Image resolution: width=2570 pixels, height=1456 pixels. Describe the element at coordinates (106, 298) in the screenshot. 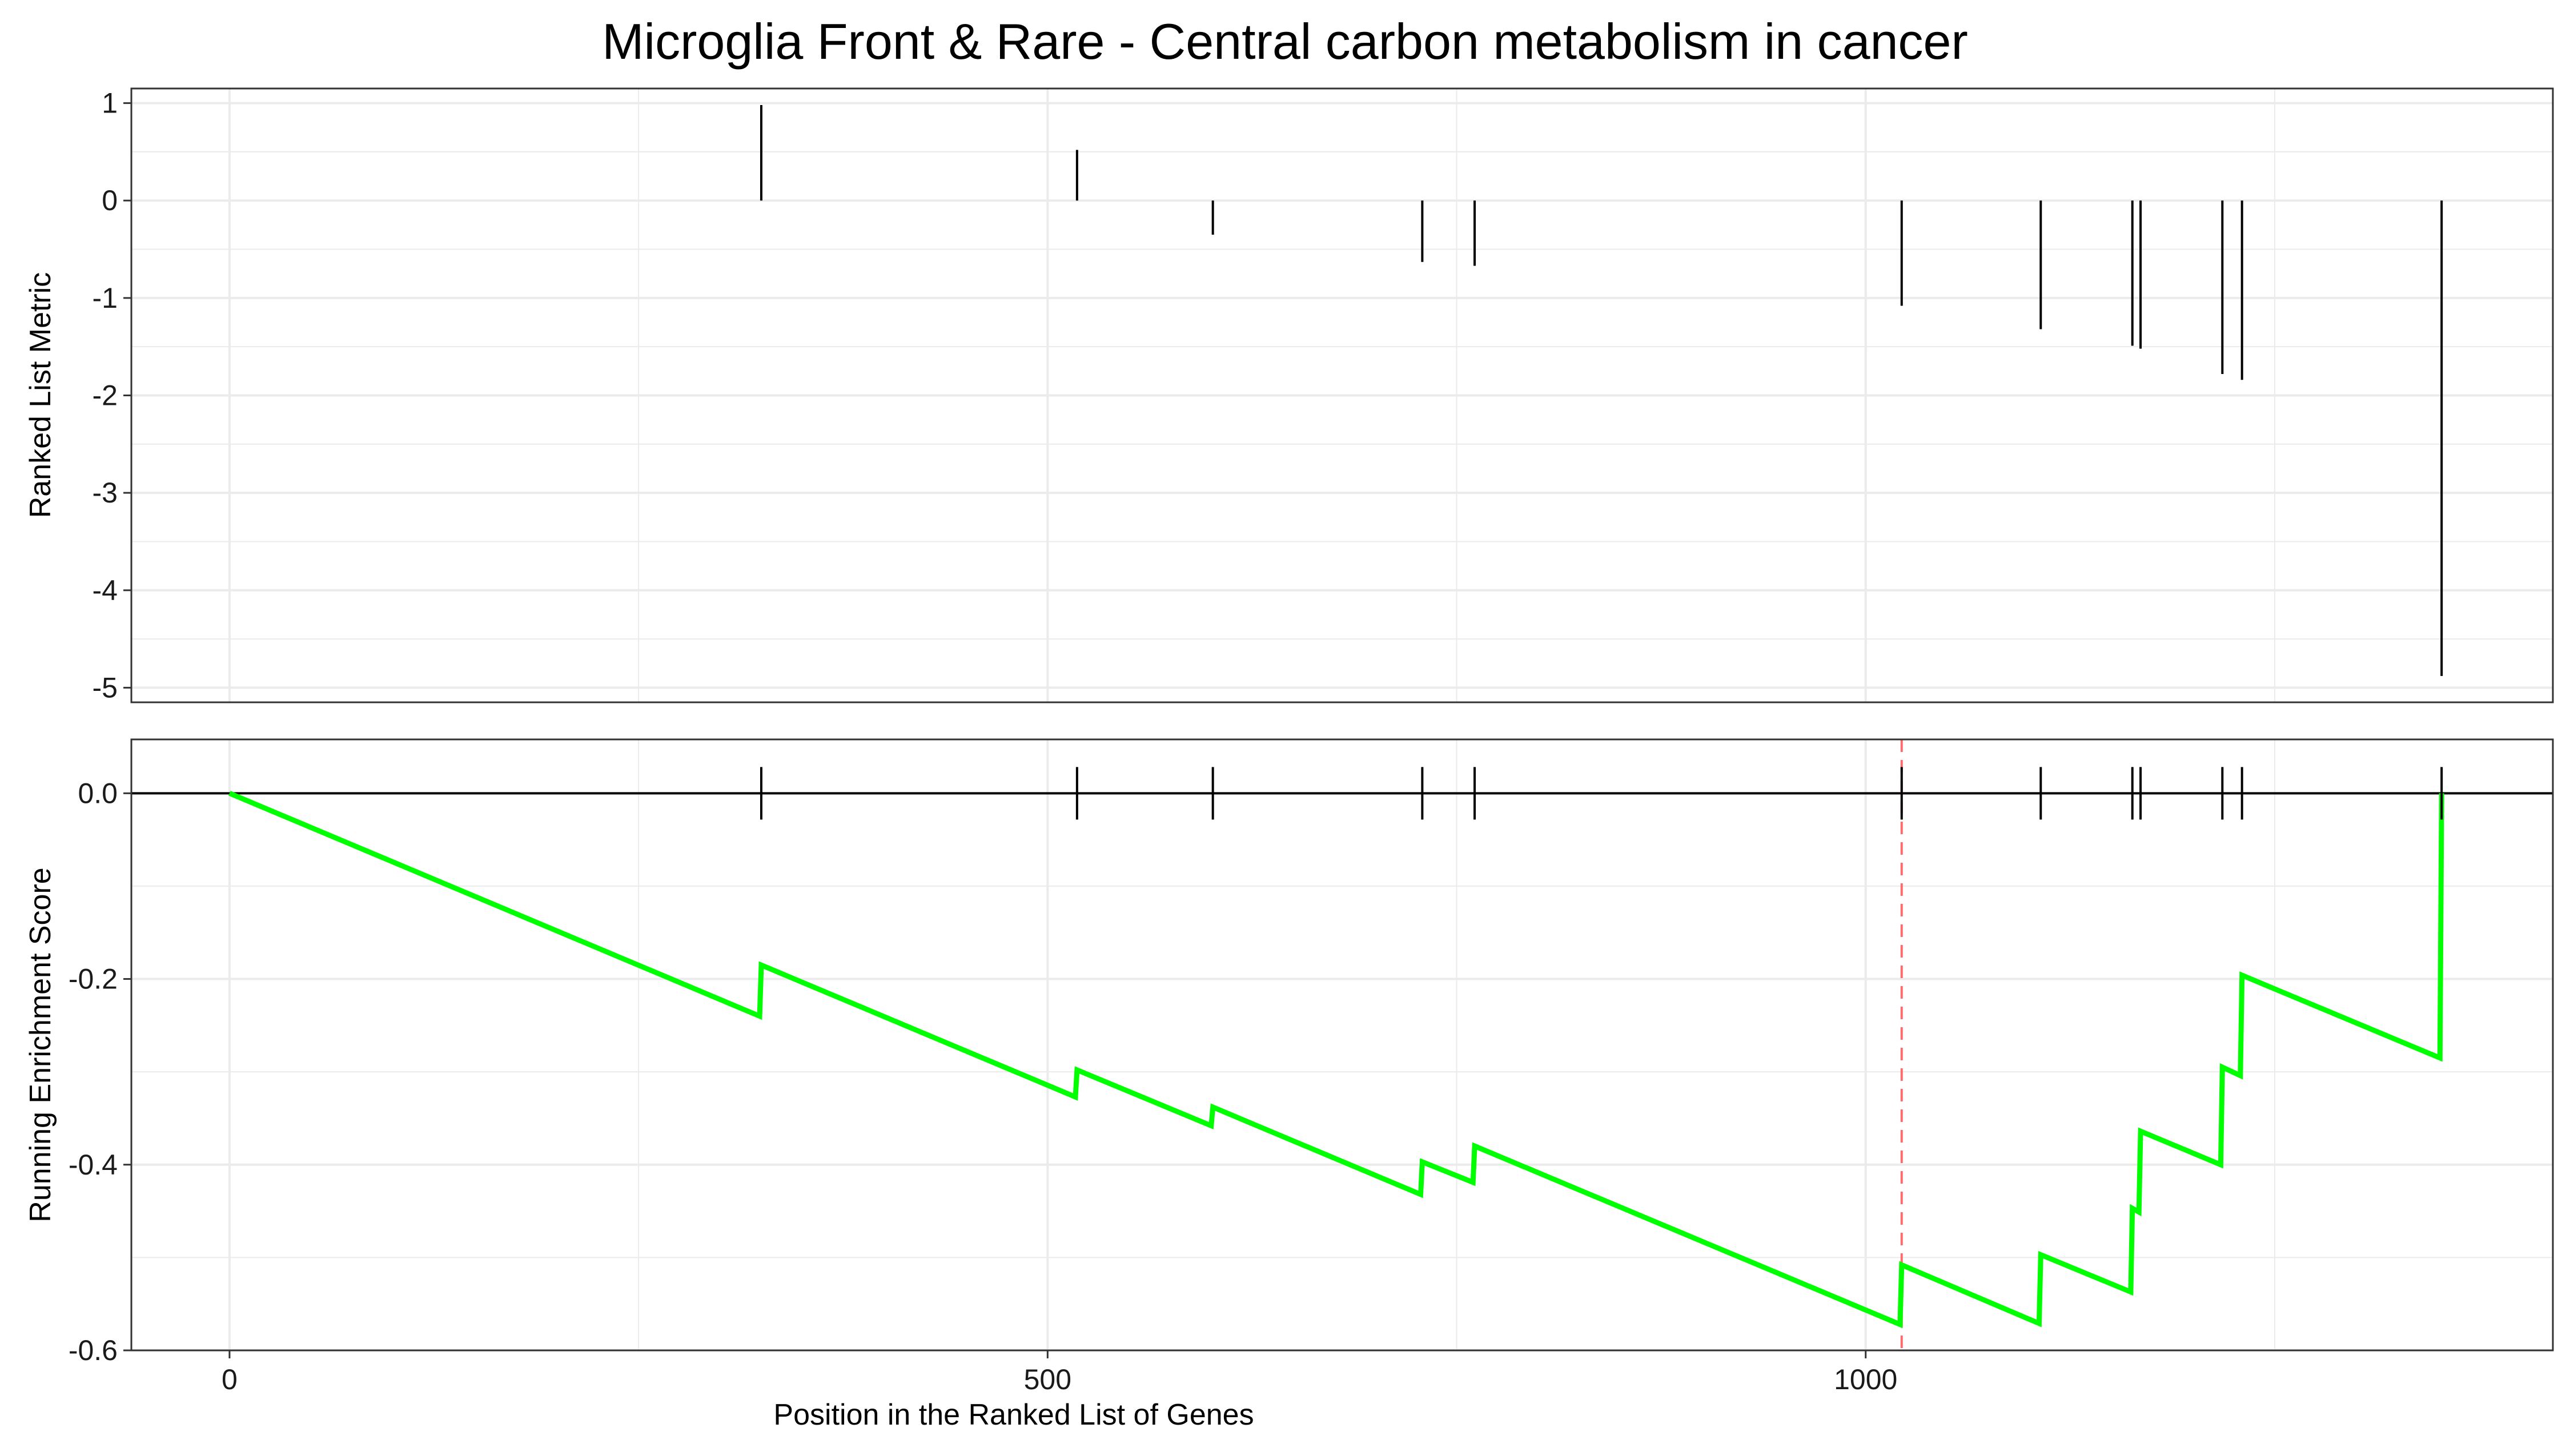

I see `y-tick-label: -1` at that location.